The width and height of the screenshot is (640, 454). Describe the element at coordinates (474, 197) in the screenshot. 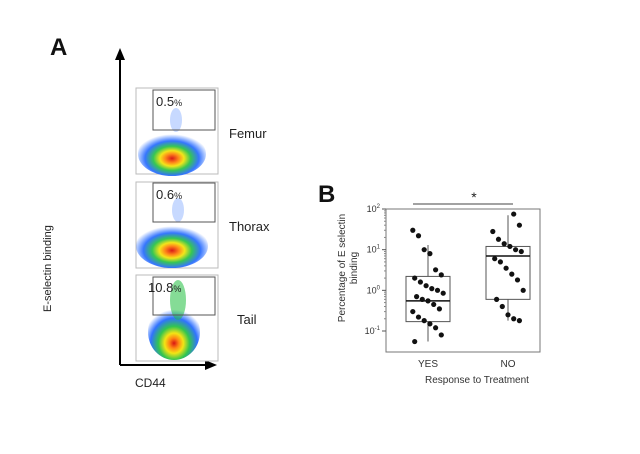

I see `significance-star: *` at that location.